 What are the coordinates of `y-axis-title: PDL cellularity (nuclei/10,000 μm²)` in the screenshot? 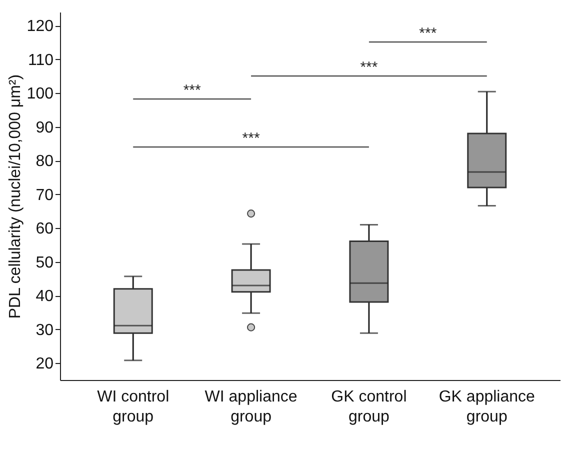 It's located at (15, 196).